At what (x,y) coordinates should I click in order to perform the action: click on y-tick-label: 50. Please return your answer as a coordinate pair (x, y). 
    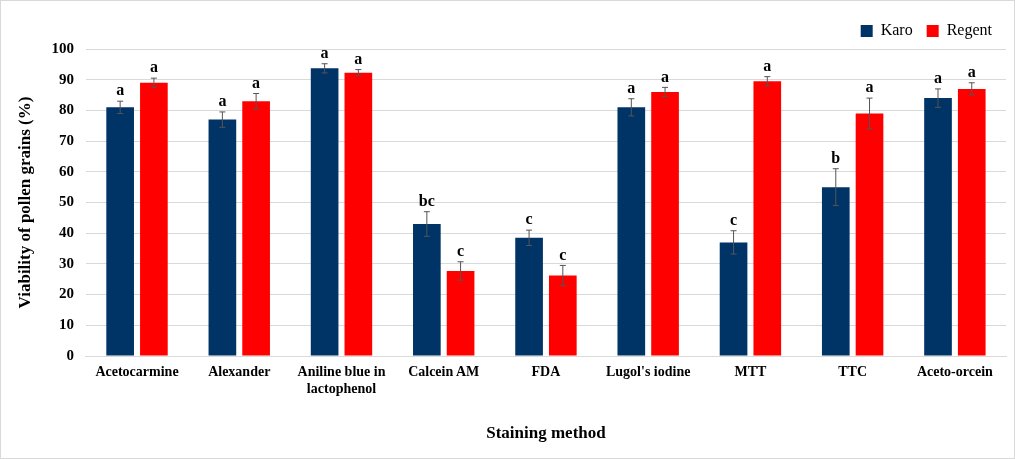
    Looking at the image, I should click on (66, 201).